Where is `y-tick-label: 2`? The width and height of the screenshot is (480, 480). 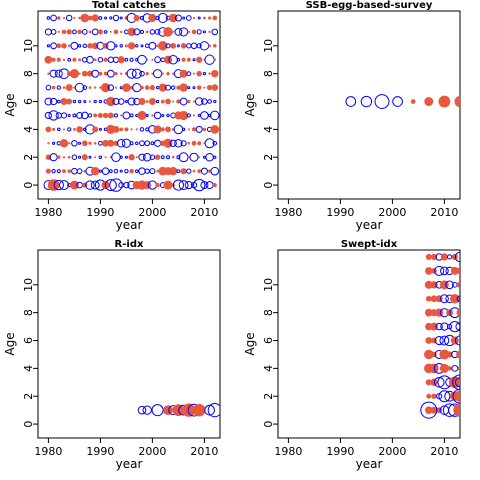
y-tick-label: 2 is located at coordinates (268, 157).